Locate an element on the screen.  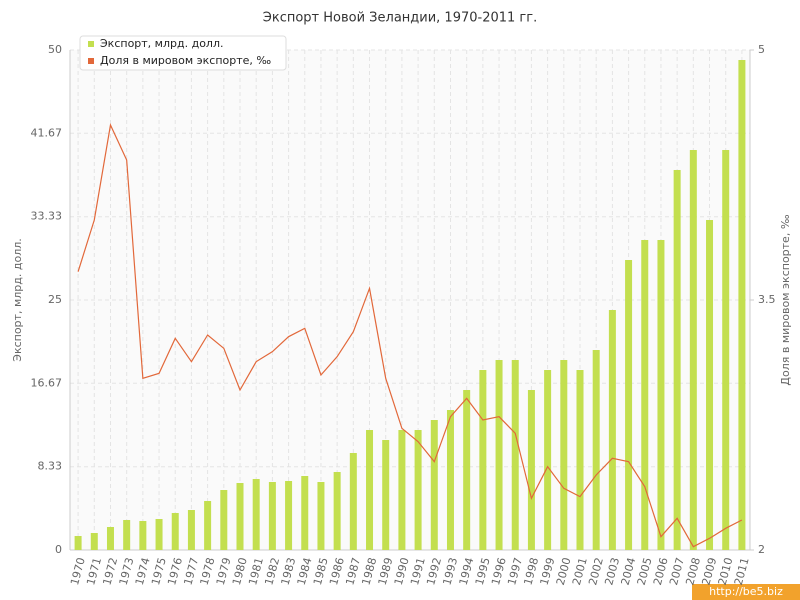
y-tick-label: 16.67 is located at coordinates (47, 382).